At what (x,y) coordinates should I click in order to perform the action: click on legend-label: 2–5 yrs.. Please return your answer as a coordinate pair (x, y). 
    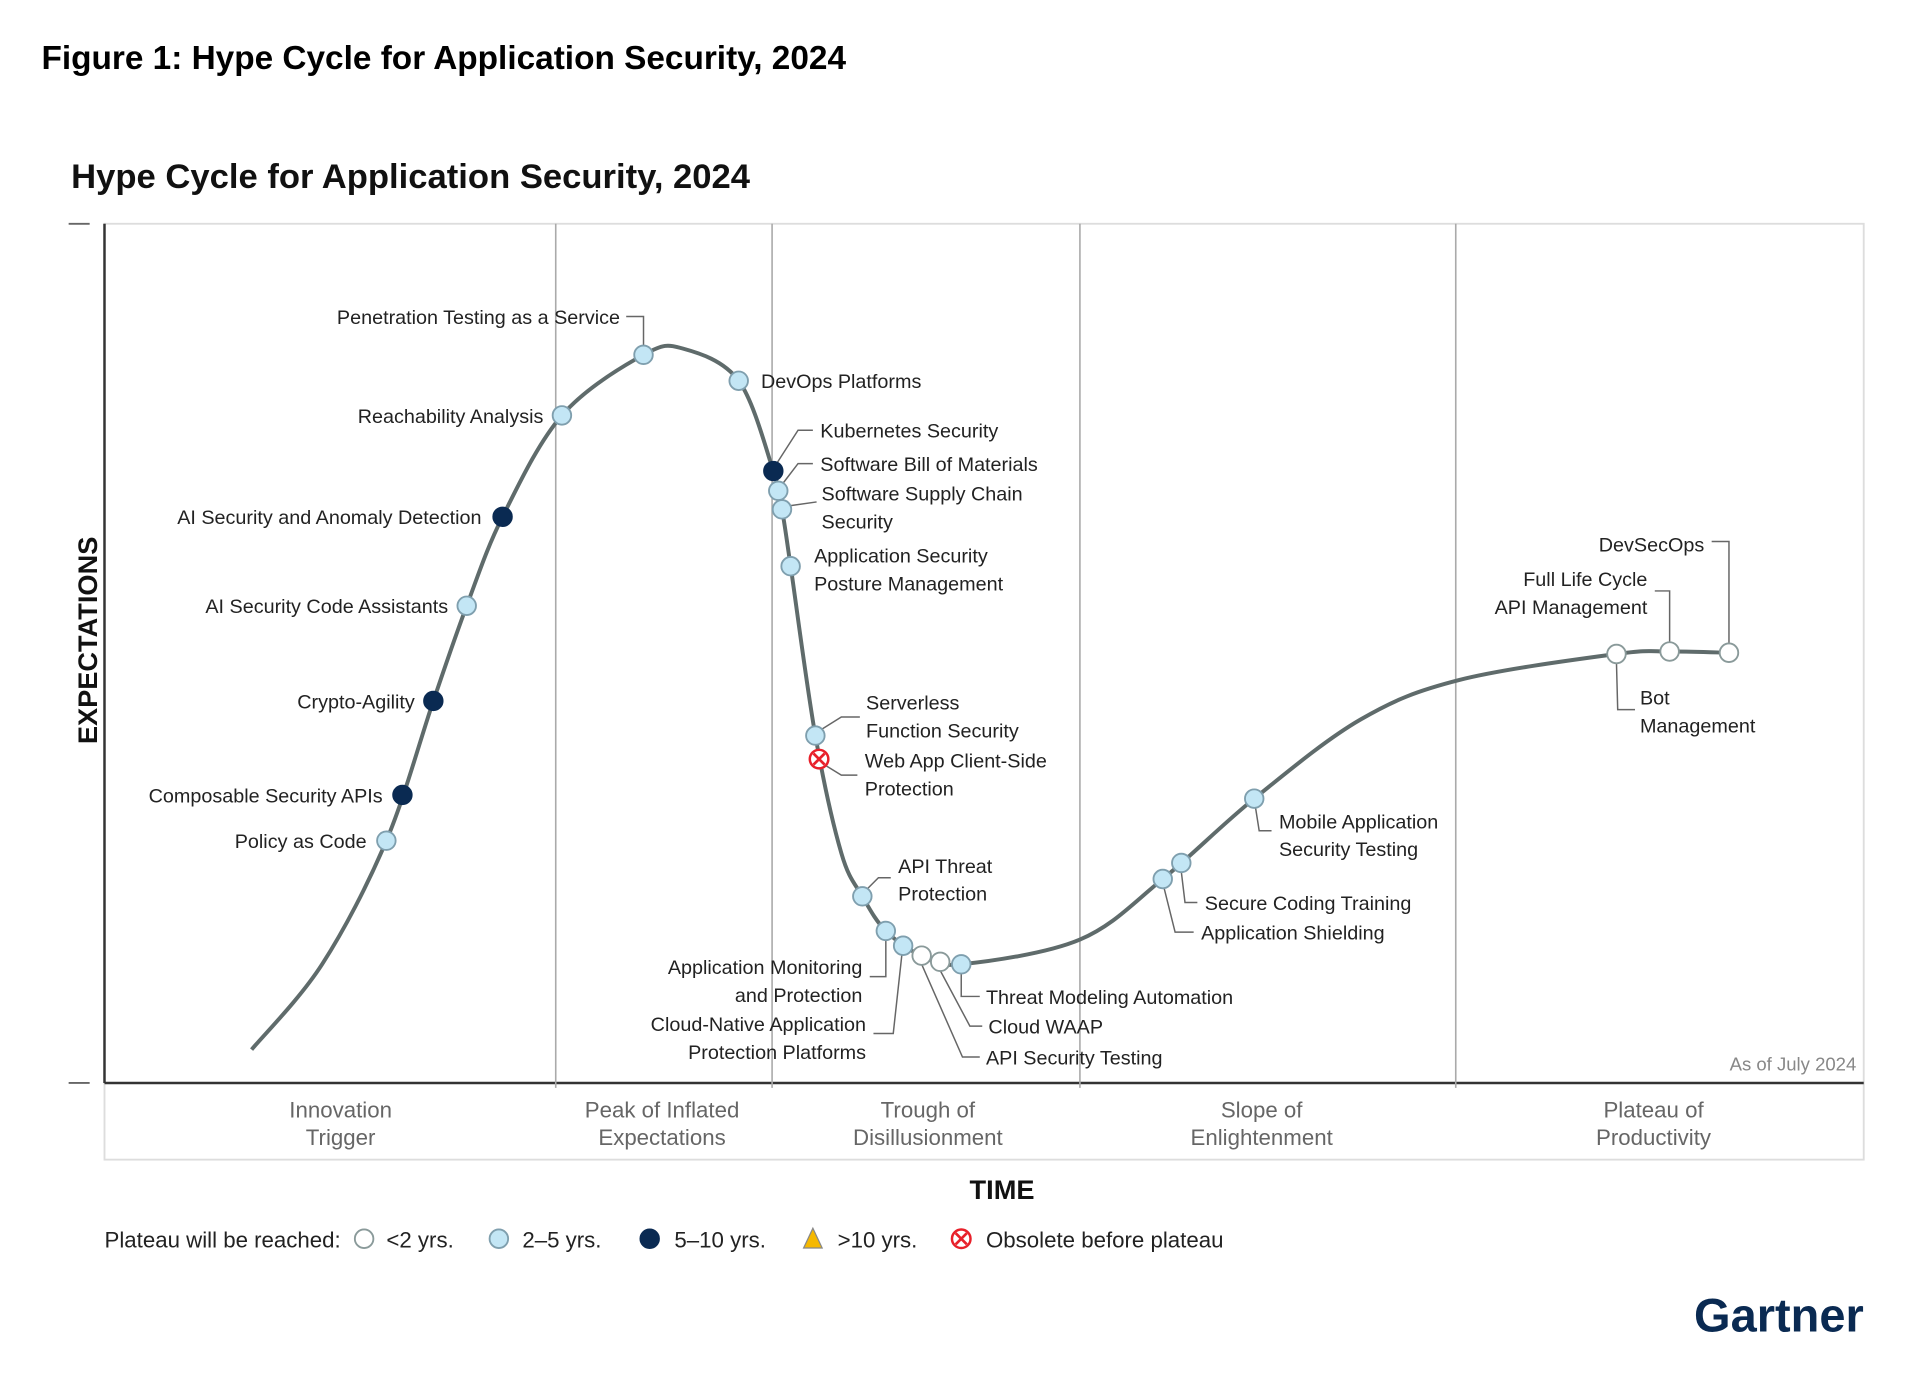
    Looking at the image, I should click on (561, 1239).